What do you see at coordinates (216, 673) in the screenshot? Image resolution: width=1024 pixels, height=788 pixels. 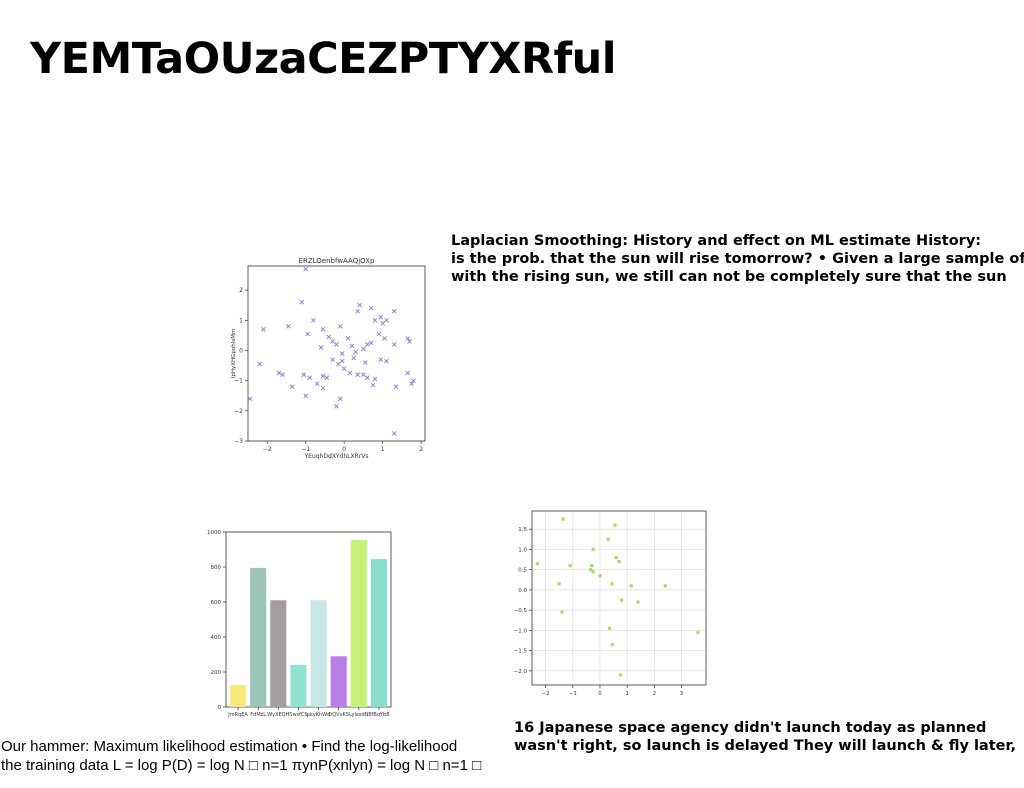 I see `y-tick-label: 200` at bounding box center [216, 673].